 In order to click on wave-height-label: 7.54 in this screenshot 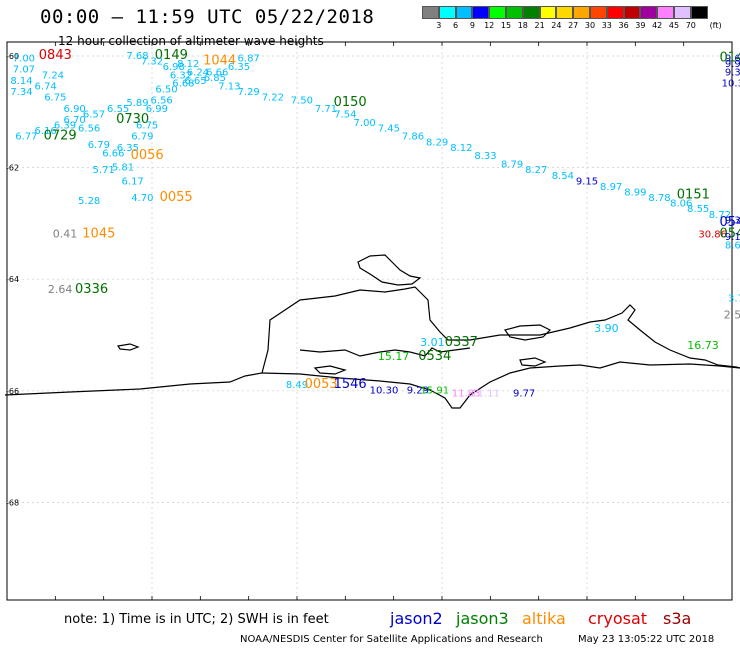, I will do `click(345, 114)`.